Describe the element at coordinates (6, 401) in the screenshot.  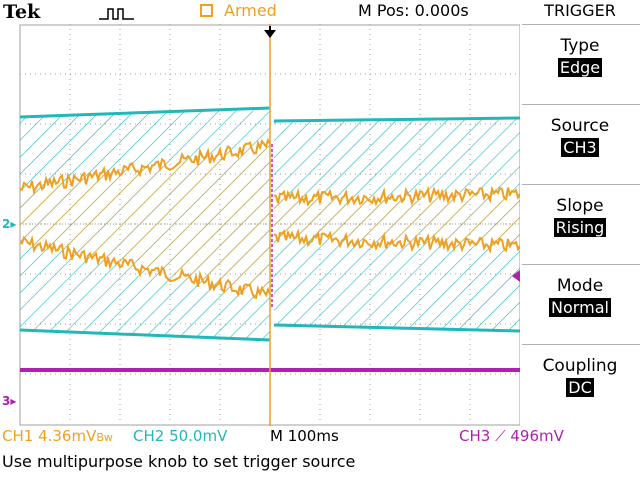
I see `ch3-marker-label: 3` at that location.